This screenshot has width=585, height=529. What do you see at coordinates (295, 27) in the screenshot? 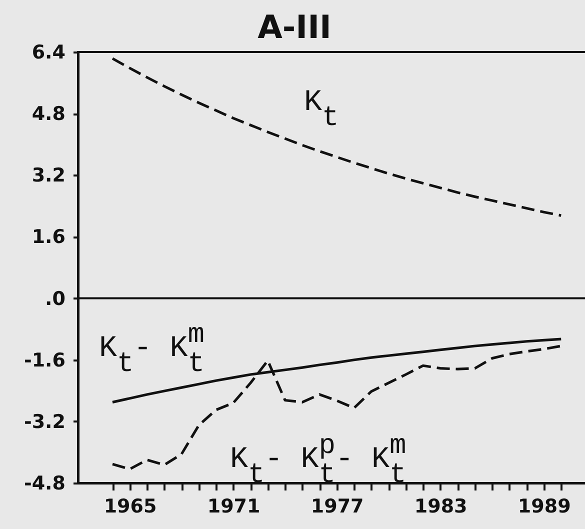
I see `chart-title: A-III` at bounding box center [295, 27].